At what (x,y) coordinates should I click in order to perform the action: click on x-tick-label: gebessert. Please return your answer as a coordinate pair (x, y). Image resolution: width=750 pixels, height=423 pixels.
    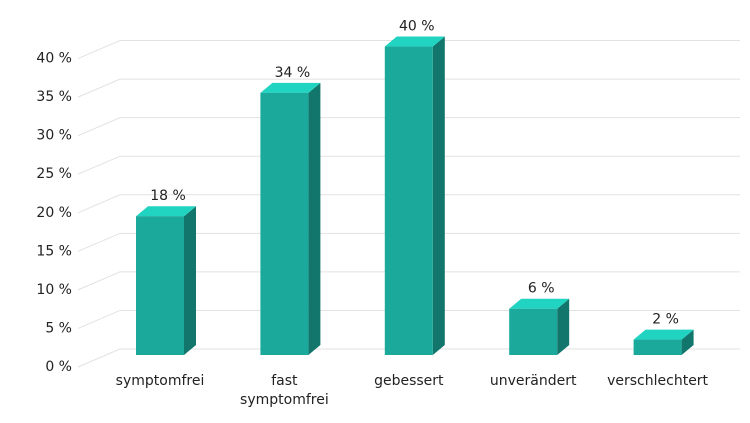
    Looking at the image, I should click on (409, 381).